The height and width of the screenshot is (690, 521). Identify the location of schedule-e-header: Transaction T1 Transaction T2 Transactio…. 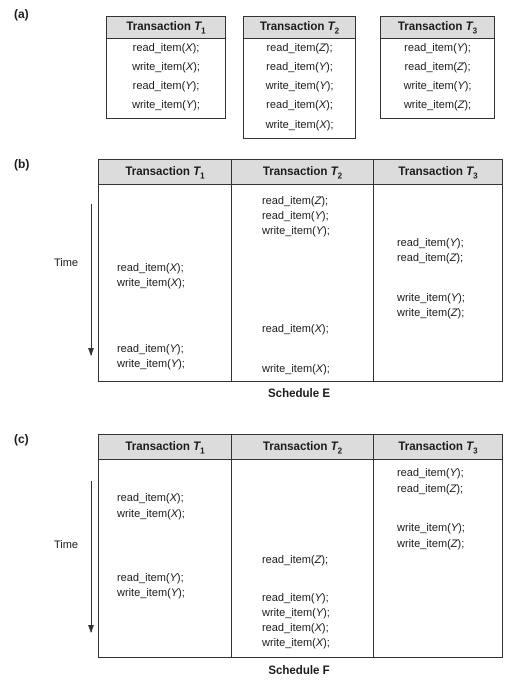
(300, 172).